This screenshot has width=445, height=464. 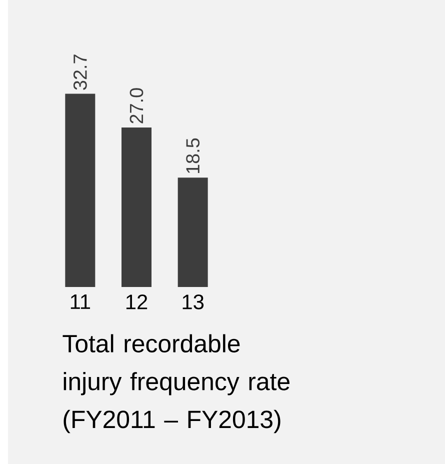 What do you see at coordinates (137, 302) in the screenshot?
I see `x-tick-label: 12` at bounding box center [137, 302].